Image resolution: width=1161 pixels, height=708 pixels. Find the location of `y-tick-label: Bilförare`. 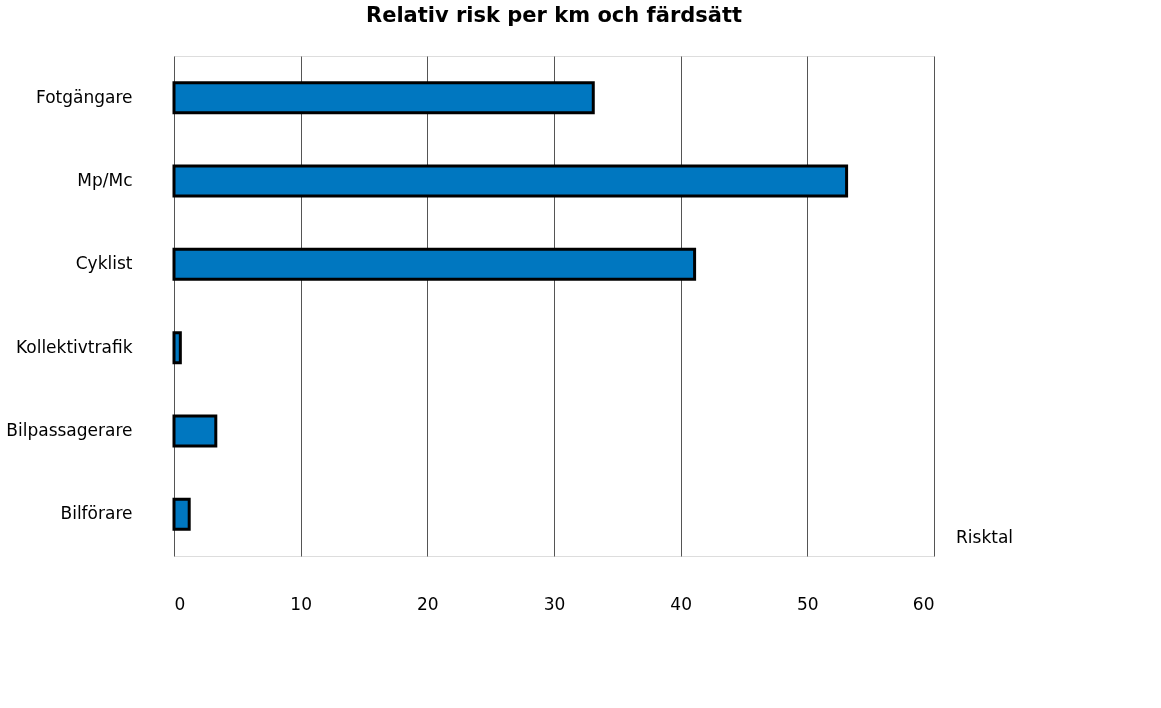

y-tick-label: Bilförare is located at coordinates (96, 513).